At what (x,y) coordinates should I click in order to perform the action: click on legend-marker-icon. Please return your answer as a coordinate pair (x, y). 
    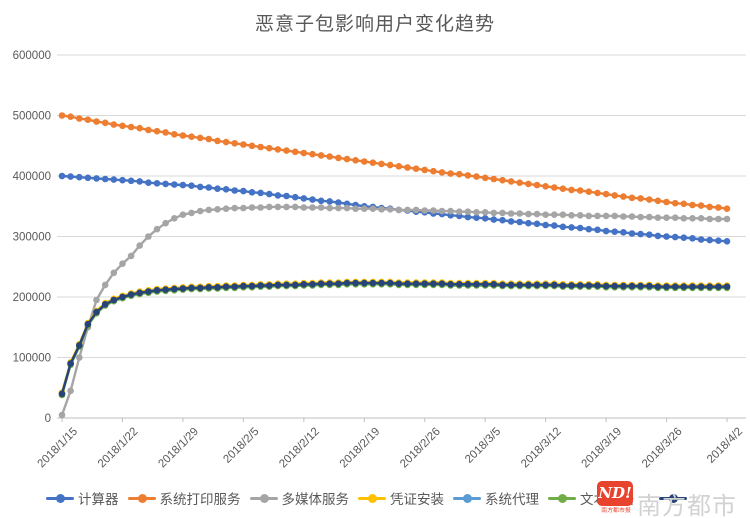
    Looking at the image, I should click on (372, 498).